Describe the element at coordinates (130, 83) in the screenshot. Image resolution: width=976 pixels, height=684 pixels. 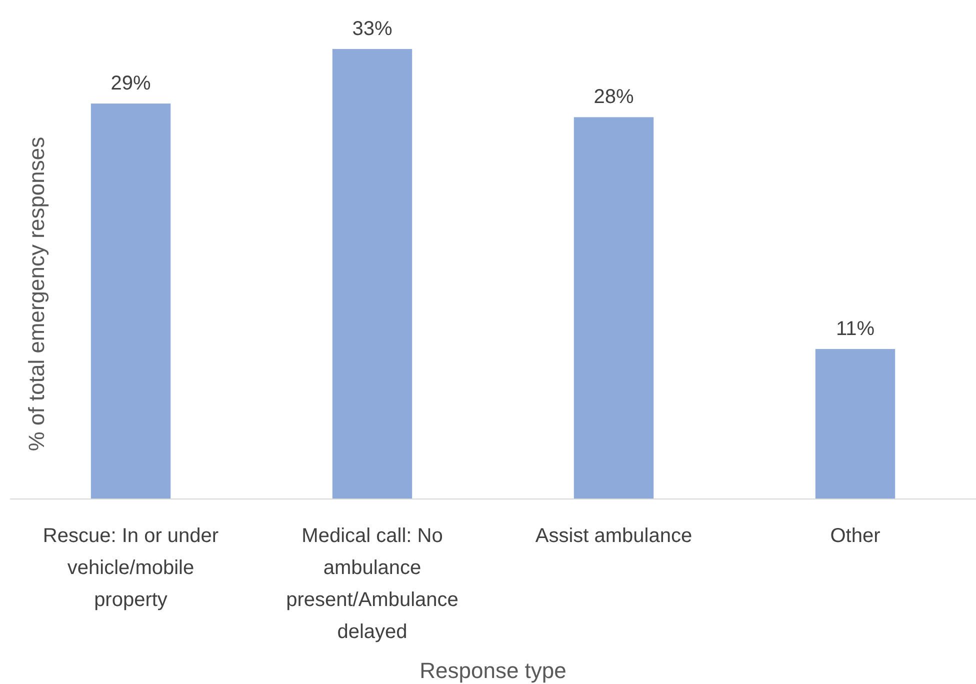
I see `data-label: 29%` at that location.